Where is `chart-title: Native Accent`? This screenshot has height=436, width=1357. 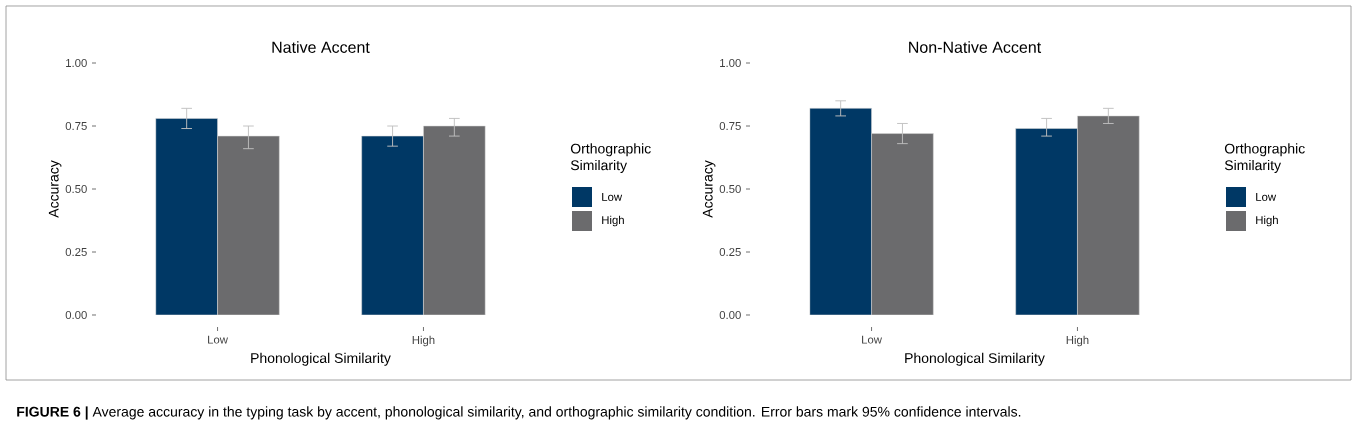 chart-title: Native Accent is located at coordinates (321, 47).